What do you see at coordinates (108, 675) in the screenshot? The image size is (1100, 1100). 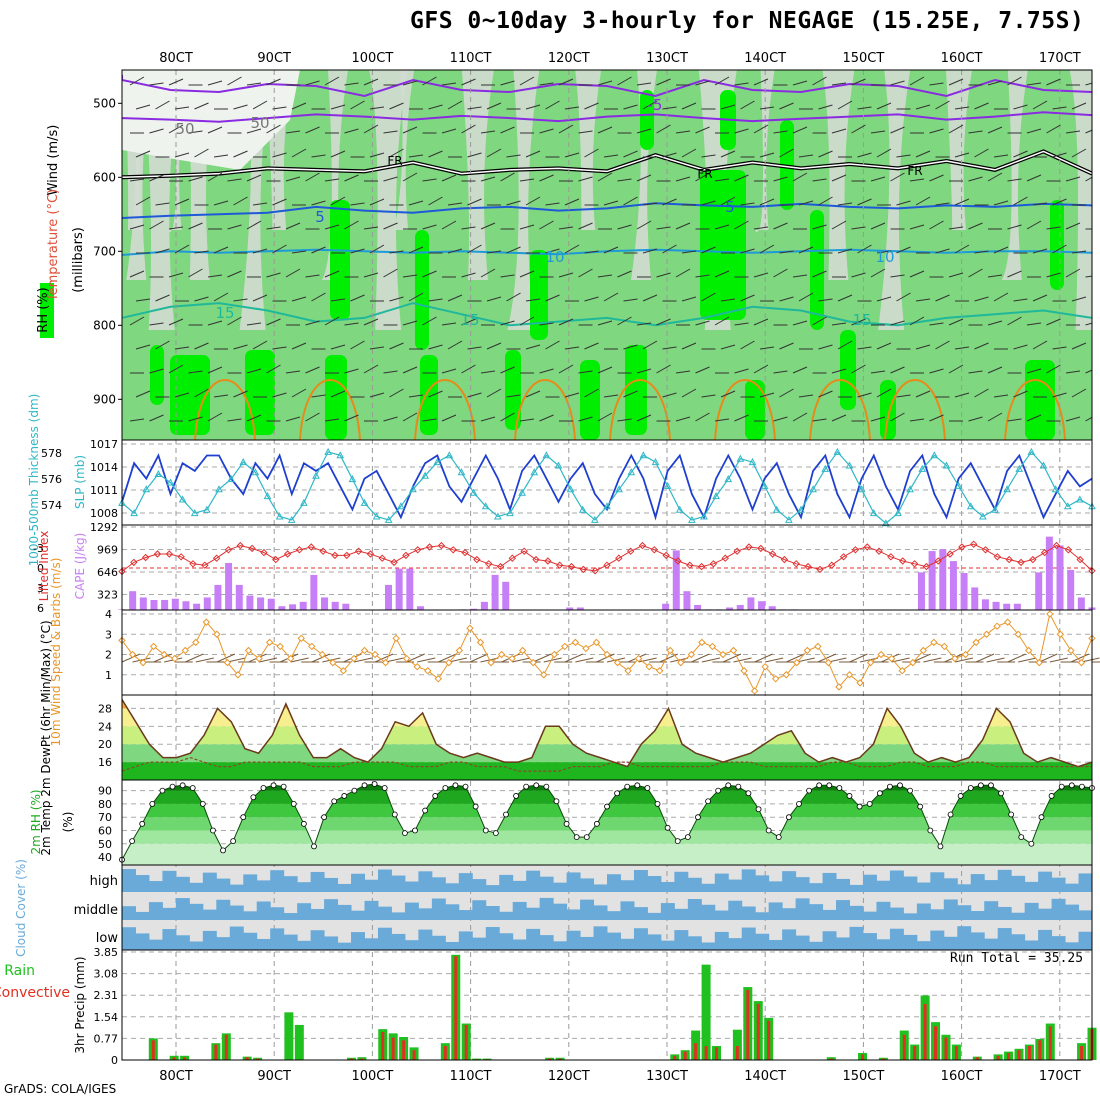 I see `wind-tick-label: 1` at bounding box center [108, 675].